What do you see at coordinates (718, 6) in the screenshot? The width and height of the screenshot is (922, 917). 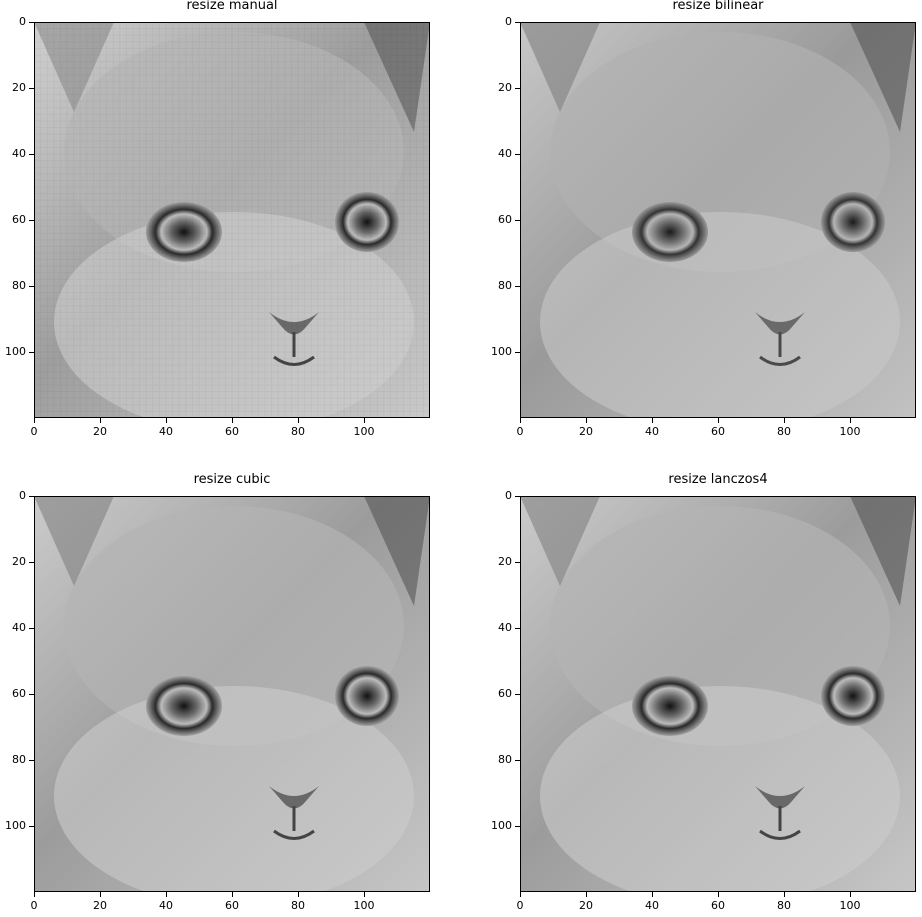 I see `panel-title: resize bilinear` at bounding box center [718, 6].